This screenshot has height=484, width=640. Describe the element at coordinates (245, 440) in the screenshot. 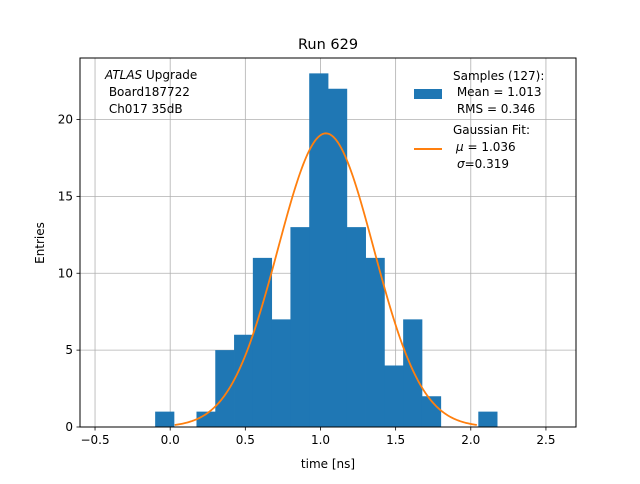

I see `x-tick-label: 0.5` at that location.